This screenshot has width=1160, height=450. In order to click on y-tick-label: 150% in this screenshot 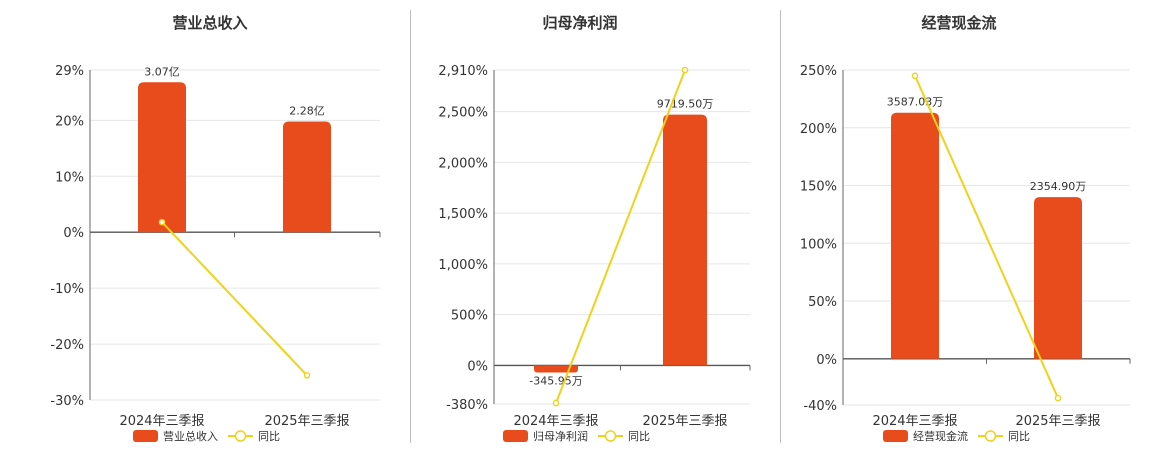, I will do `click(818, 187)`.